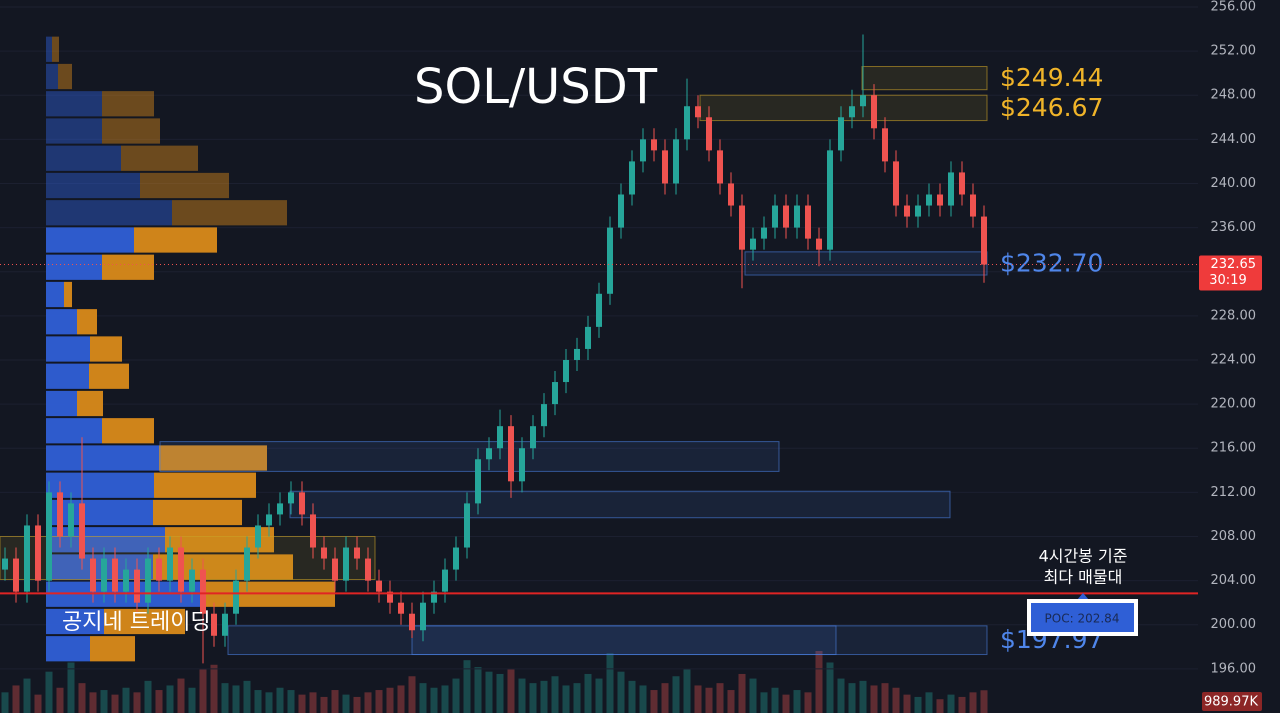  Describe the element at coordinates (1234, 536) in the screenshot. I see `y-tick-label: 208.00` at that location.